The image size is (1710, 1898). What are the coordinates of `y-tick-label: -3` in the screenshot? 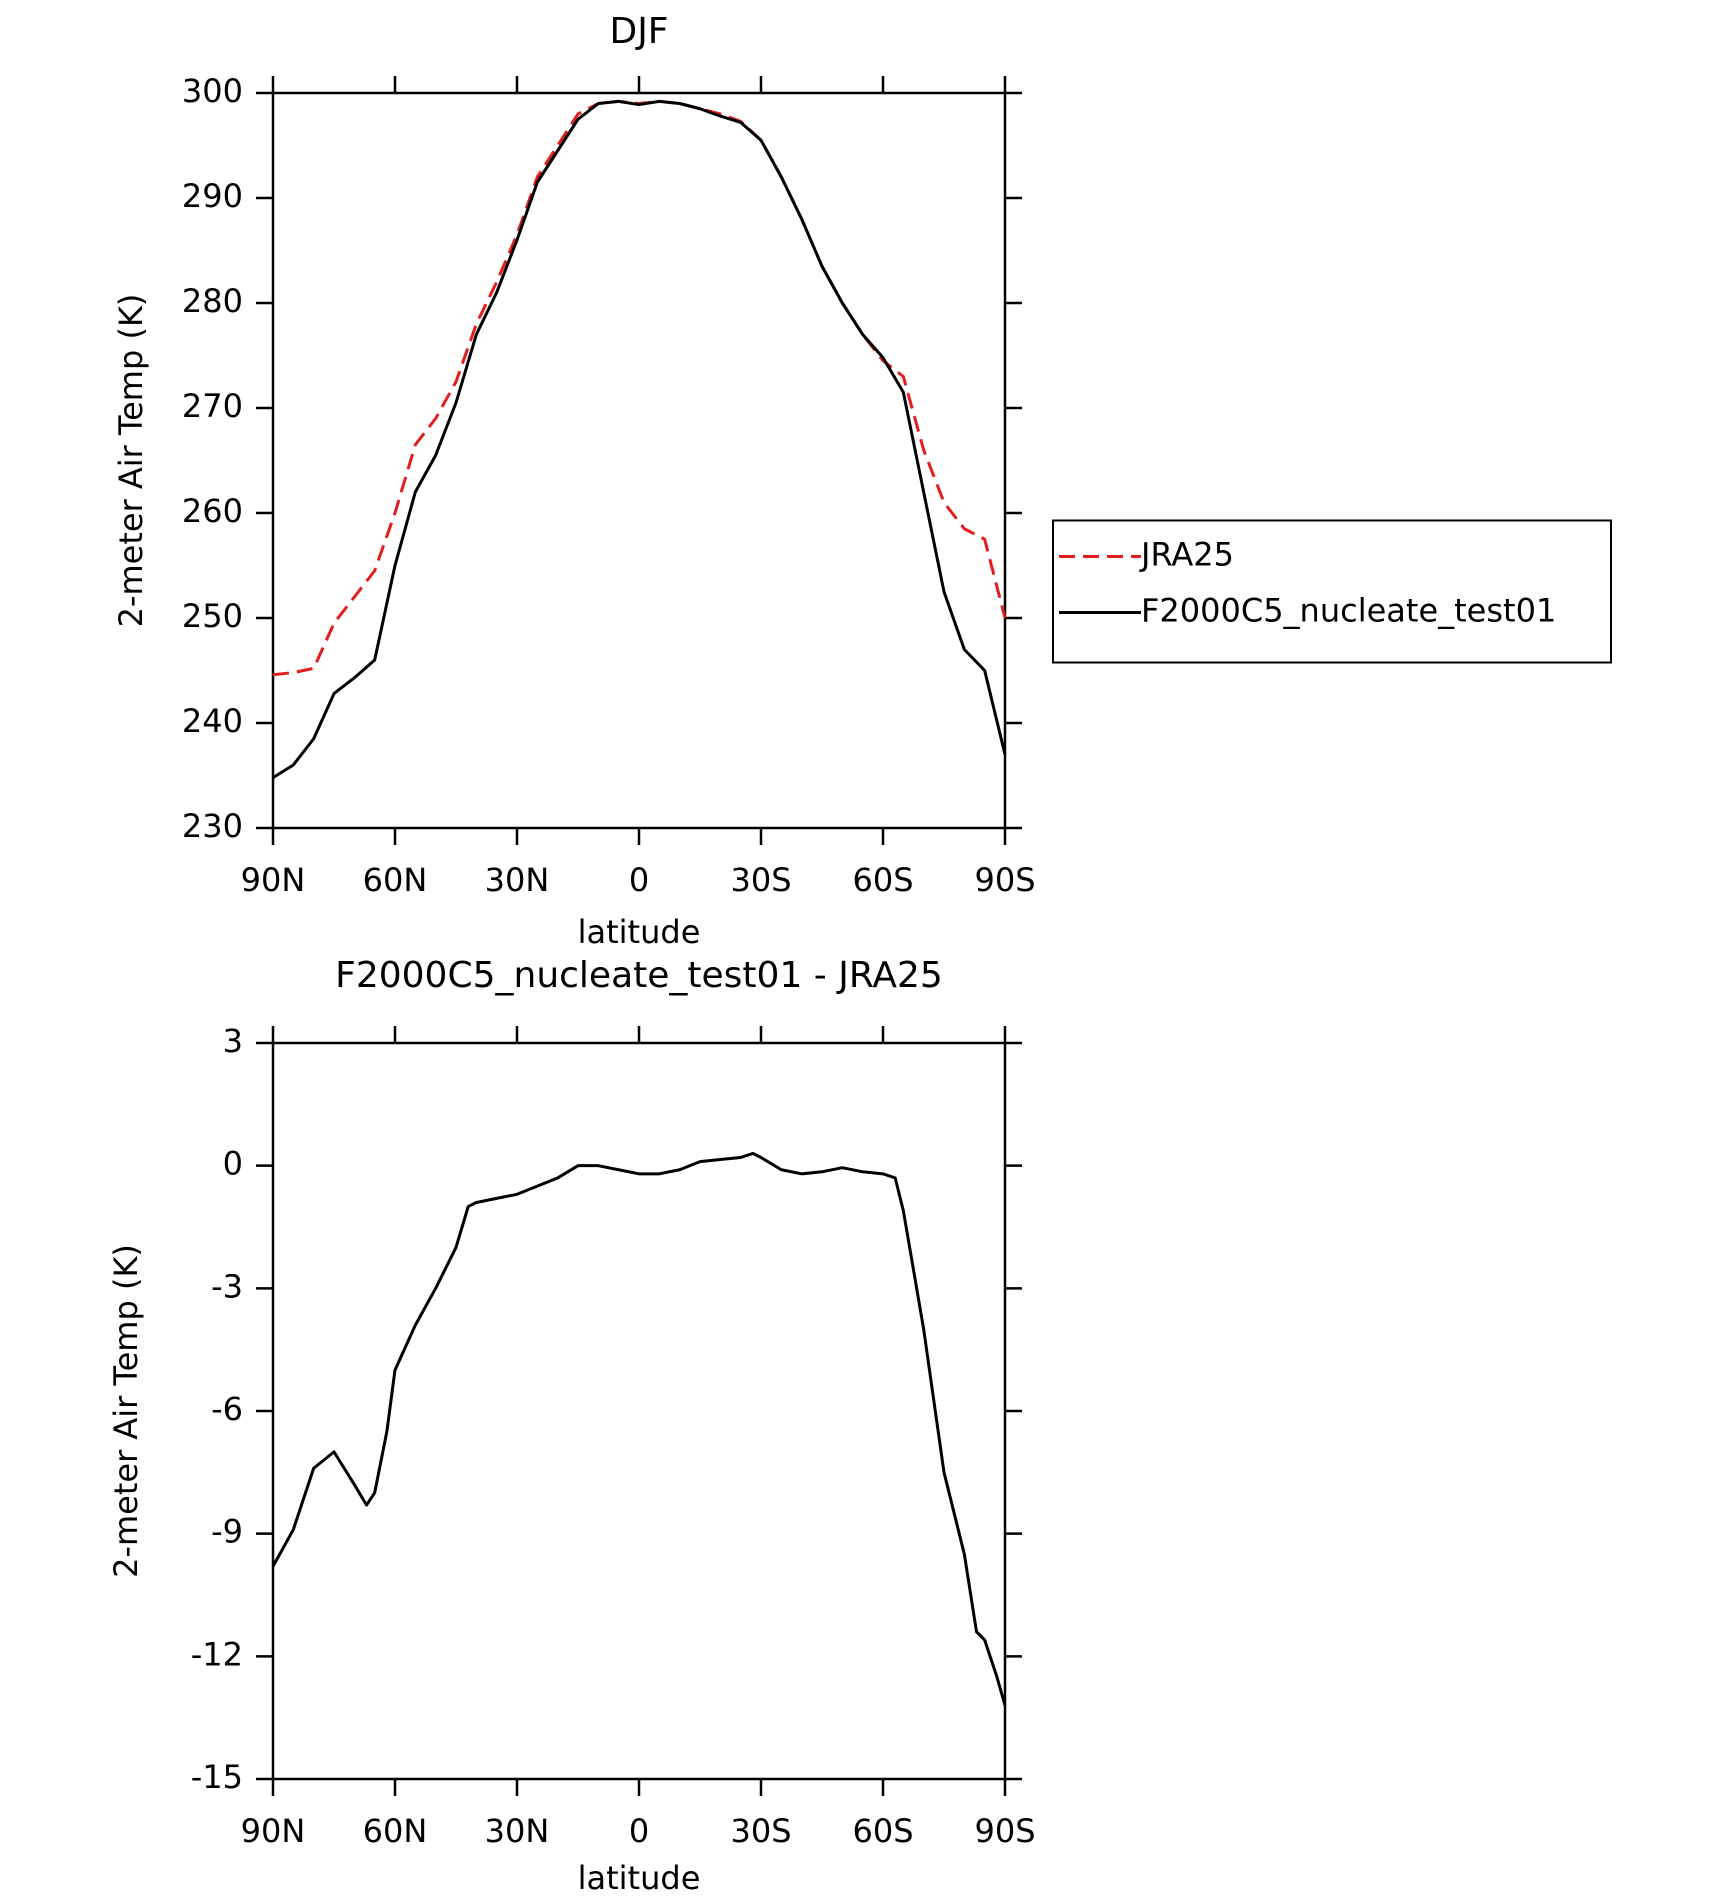 It's located at (227, 1286).